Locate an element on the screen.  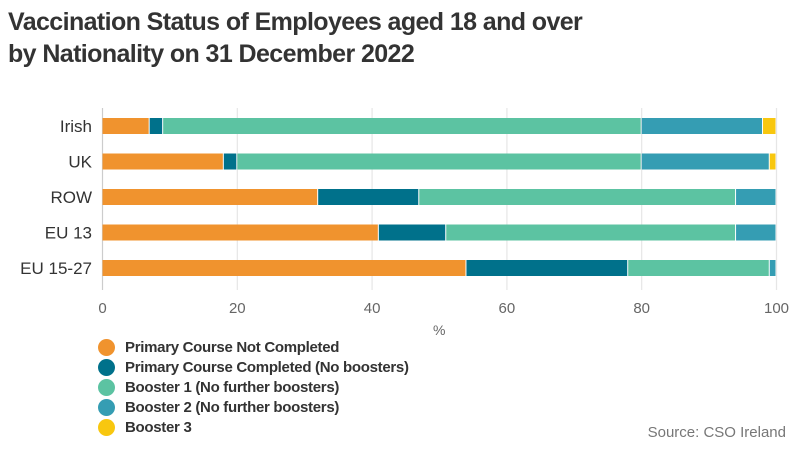
legend-label: Booster 3 is located at coordinates (158, 427).